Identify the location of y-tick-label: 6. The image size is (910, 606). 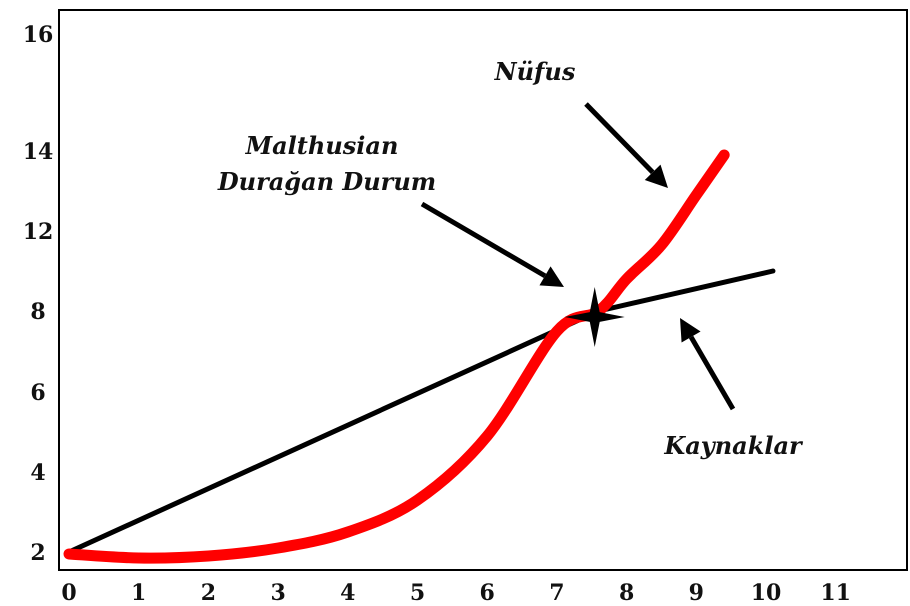
(37, 393).